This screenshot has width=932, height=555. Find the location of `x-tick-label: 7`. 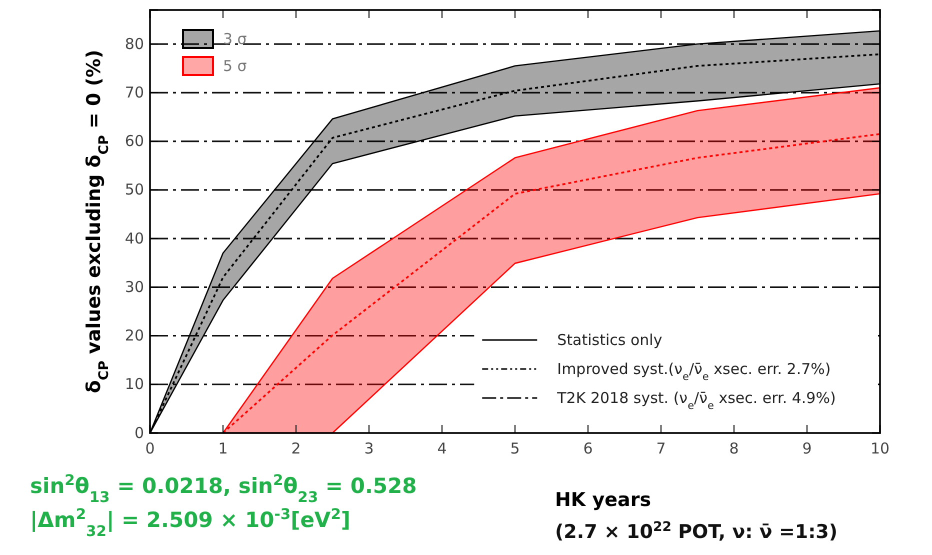

x-tick-label: 7 is located at coordinates (661, 449).